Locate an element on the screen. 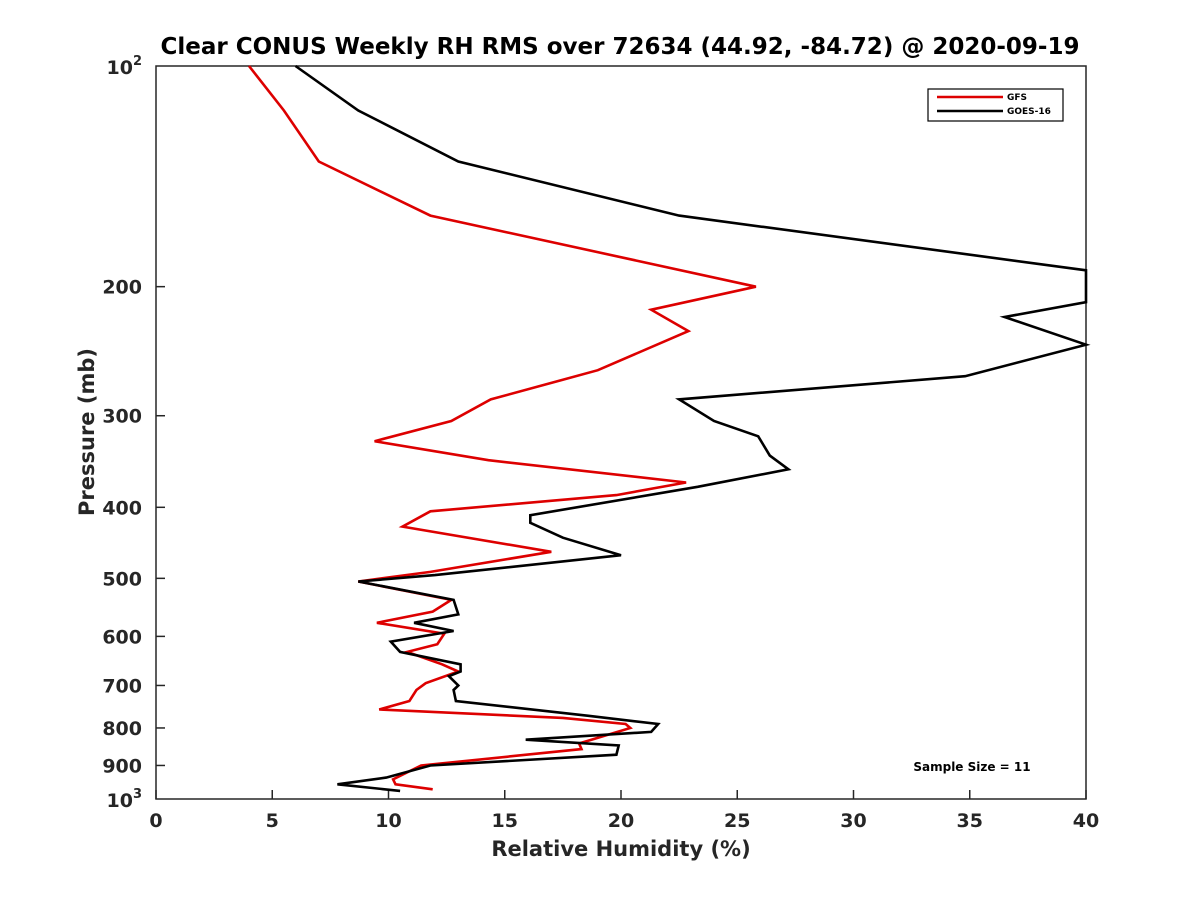 Image resolution: width=1200 pixels, height=900 pixels. x-tick-label: 15 is located at coordinates (505, 821).